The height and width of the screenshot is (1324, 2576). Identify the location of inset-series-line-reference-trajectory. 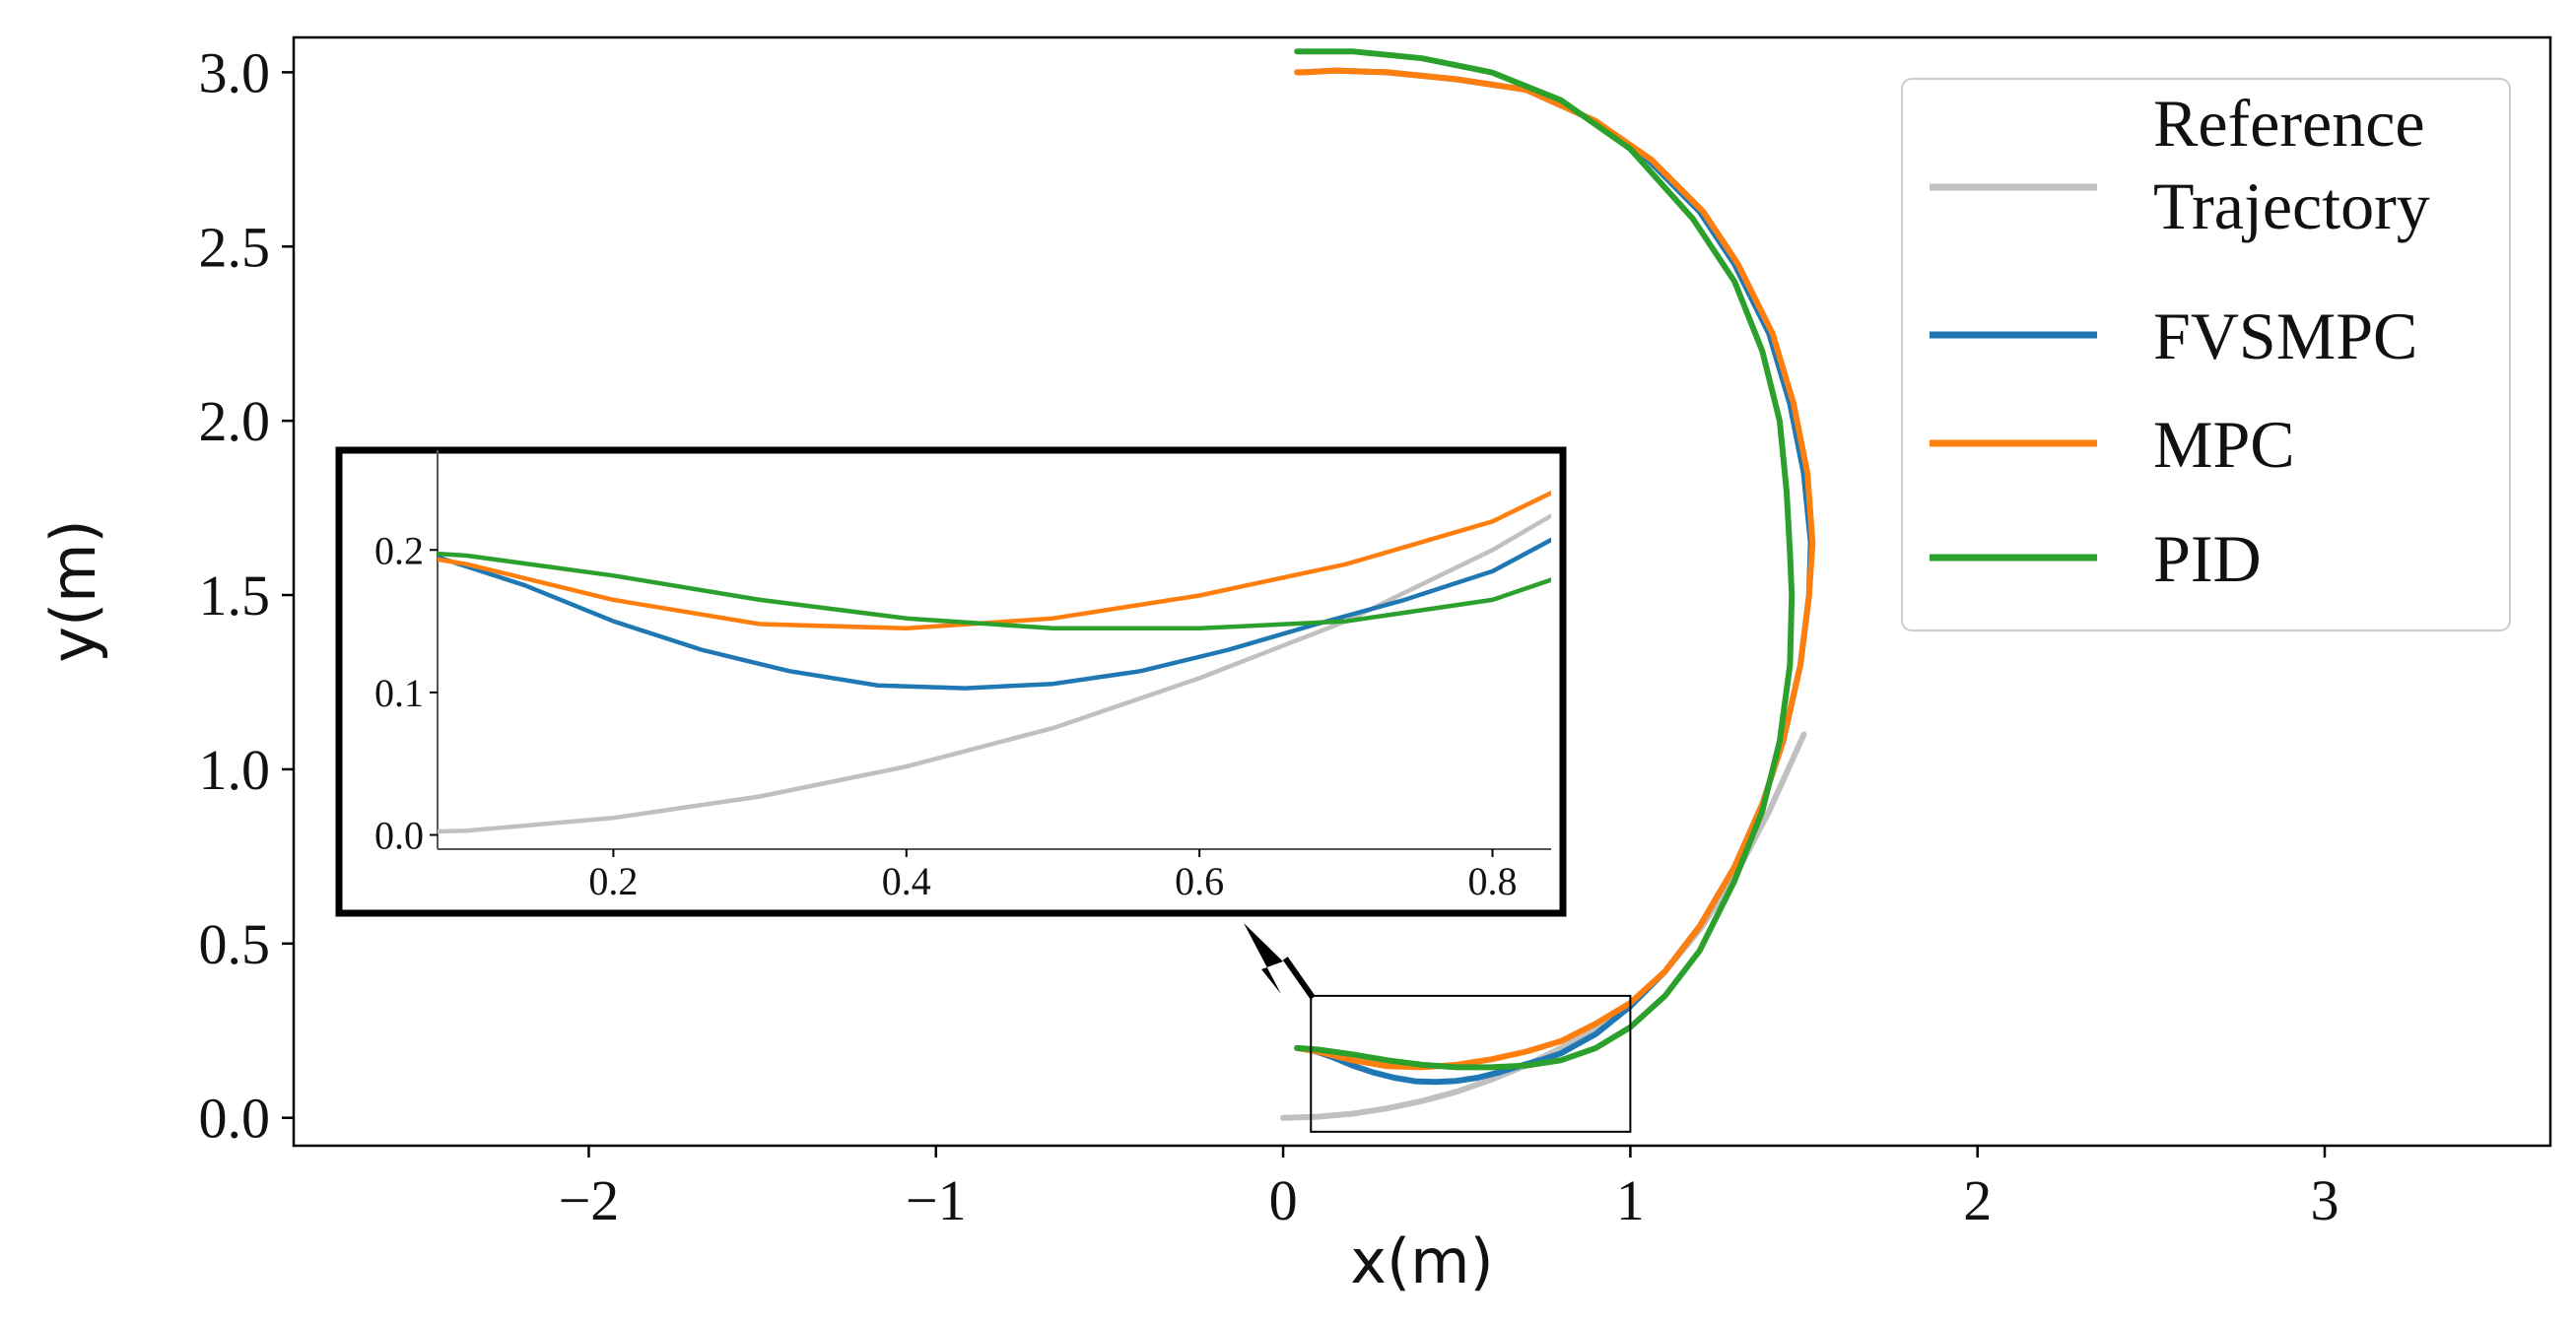
(994, 673).